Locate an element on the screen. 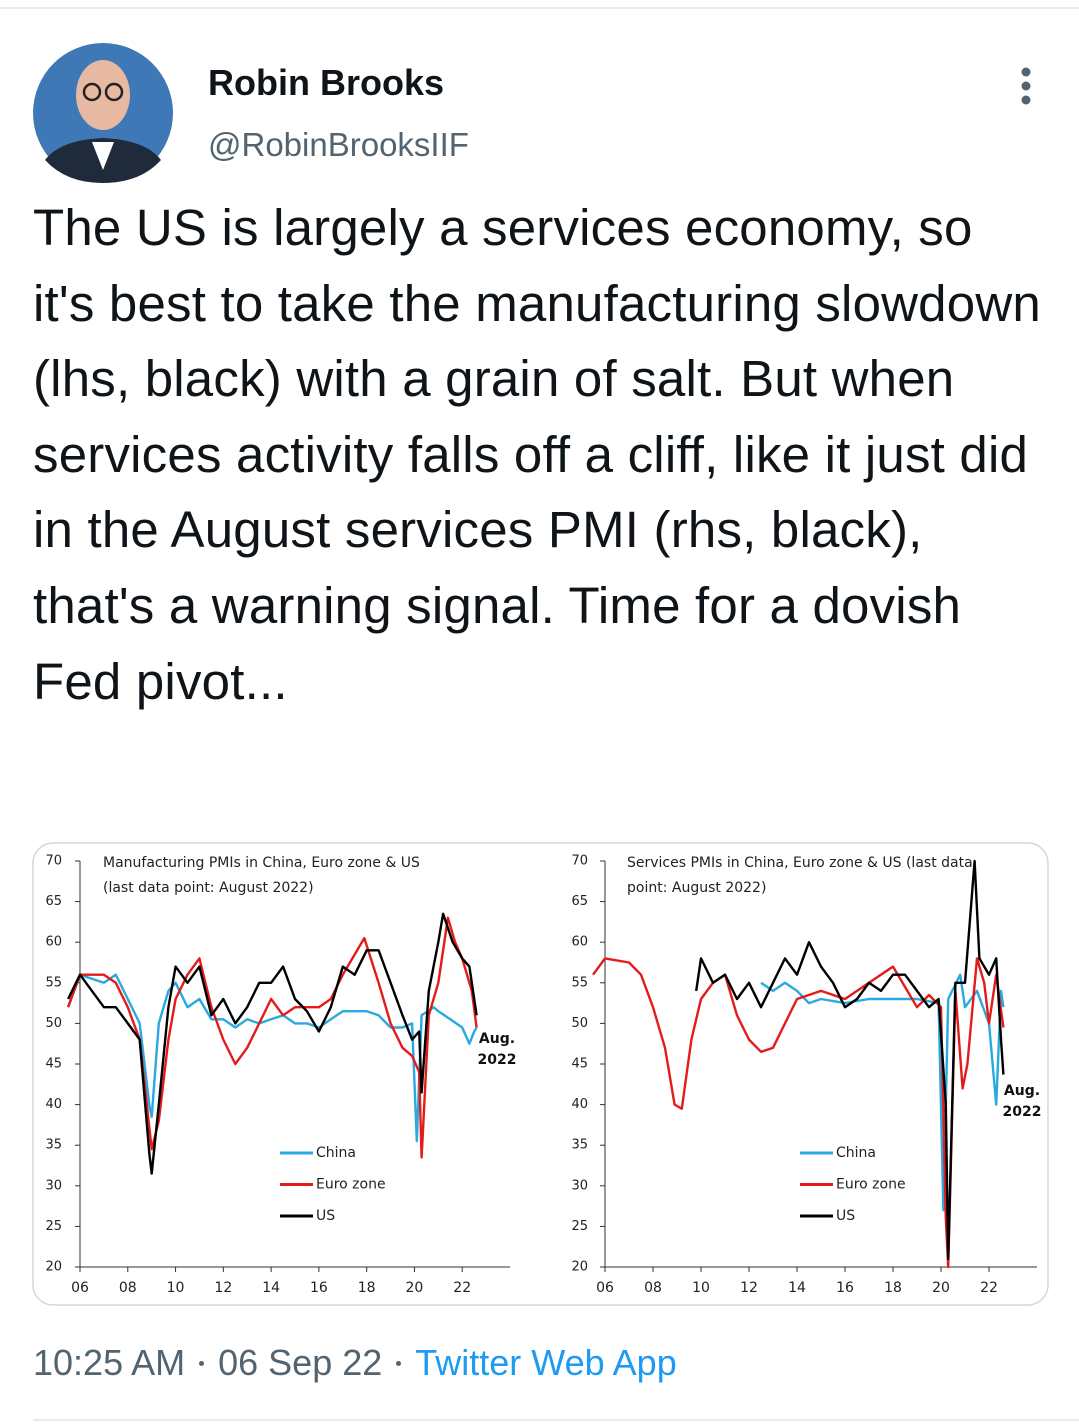 The height and width of the screenshot is (1425, 1079). tweet-date: 06 Sep 22 is located at coordinates (300, 1362).